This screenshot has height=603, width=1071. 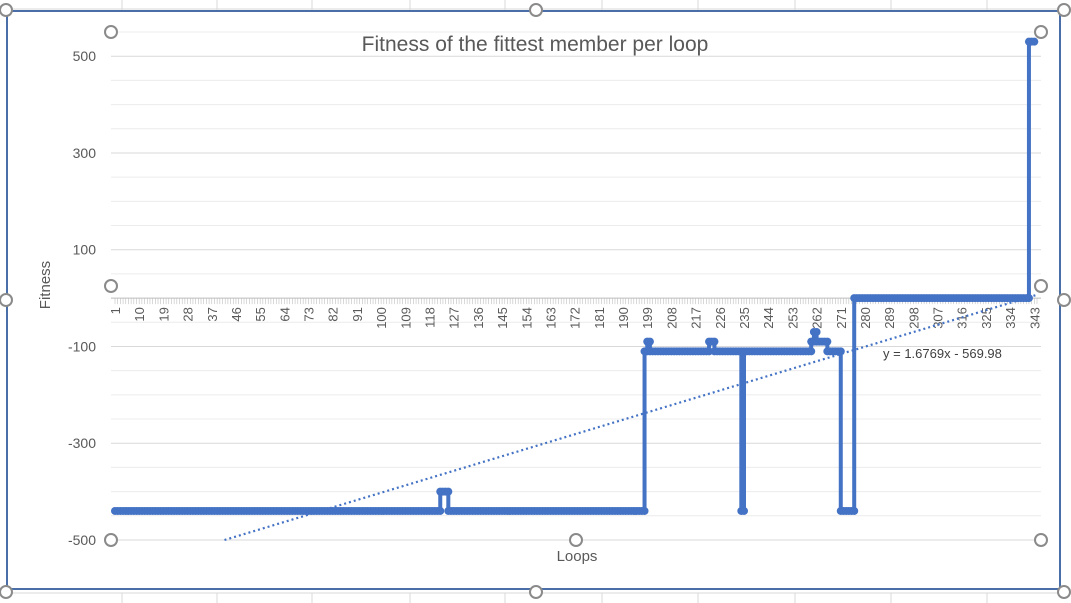 What do you see at coordinates (430, 317) in the screenshot?
I see `x-tick-label: 118` at bounding box center [430, 317].